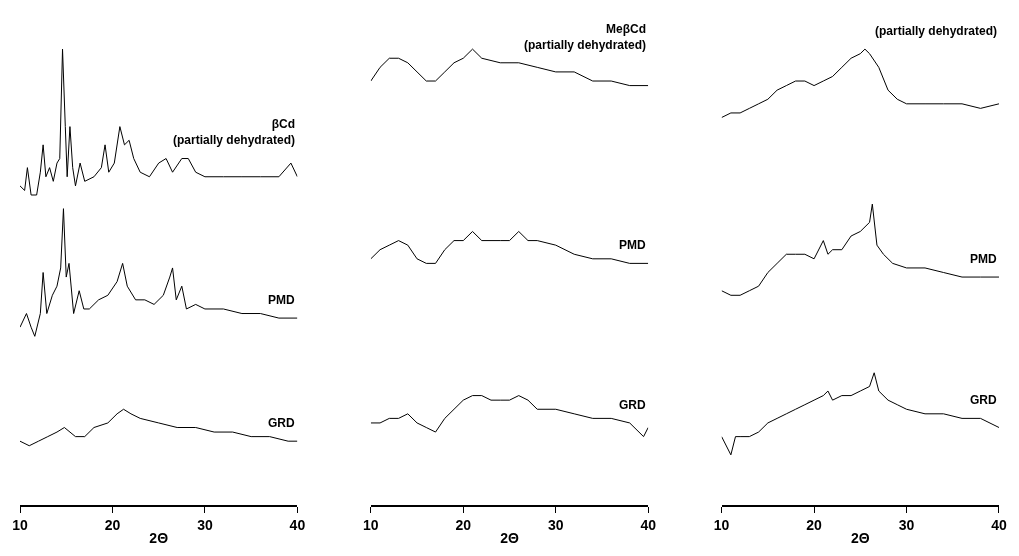 The width and height of the screenshot is (1019, 556). What do you see at coordinates (234, 132) in the screenshot?
I see `series-label: βCd (partially dehydrated)` at bounding box center [234, 132].